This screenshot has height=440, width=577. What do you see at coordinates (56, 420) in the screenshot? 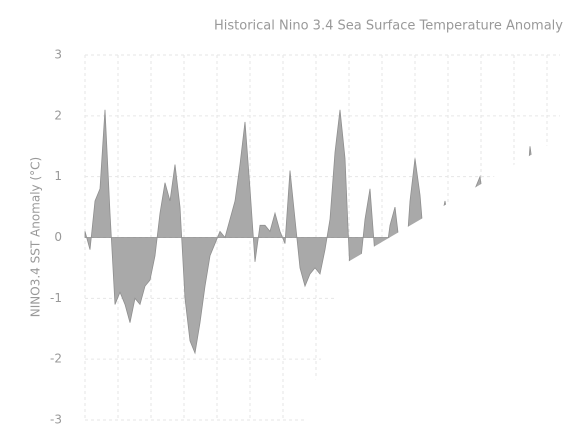
I see `y-tick-label: -3` at bounding box center [56, 420].